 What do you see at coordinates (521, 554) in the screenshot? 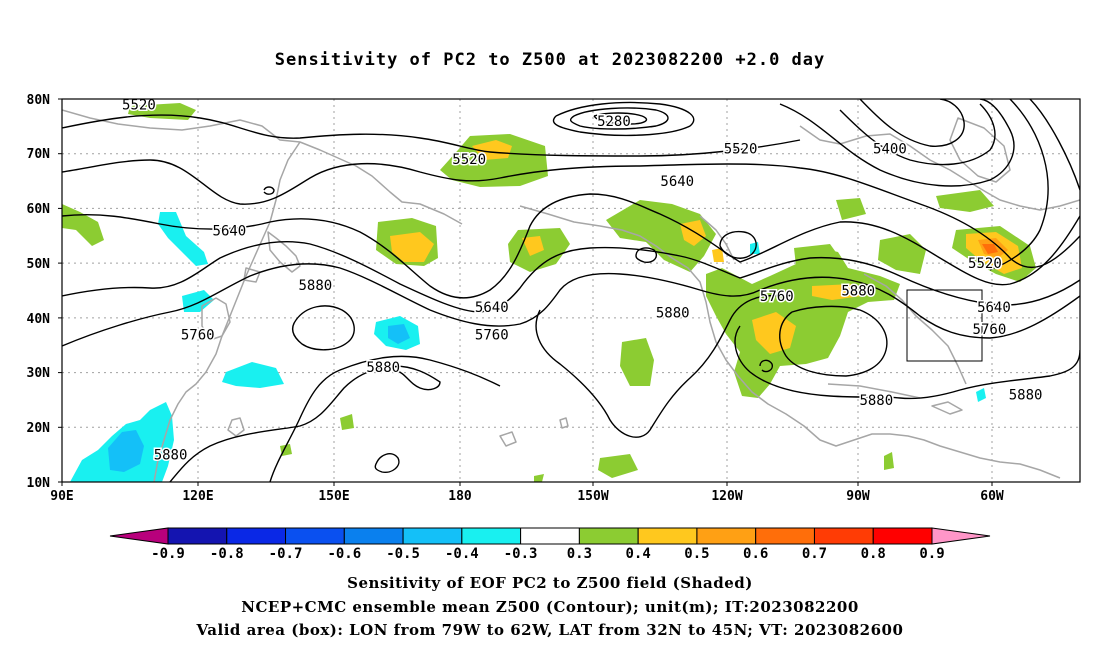
I see `colorbar-tick-label: -0.3` at bounding box center [521, 554].